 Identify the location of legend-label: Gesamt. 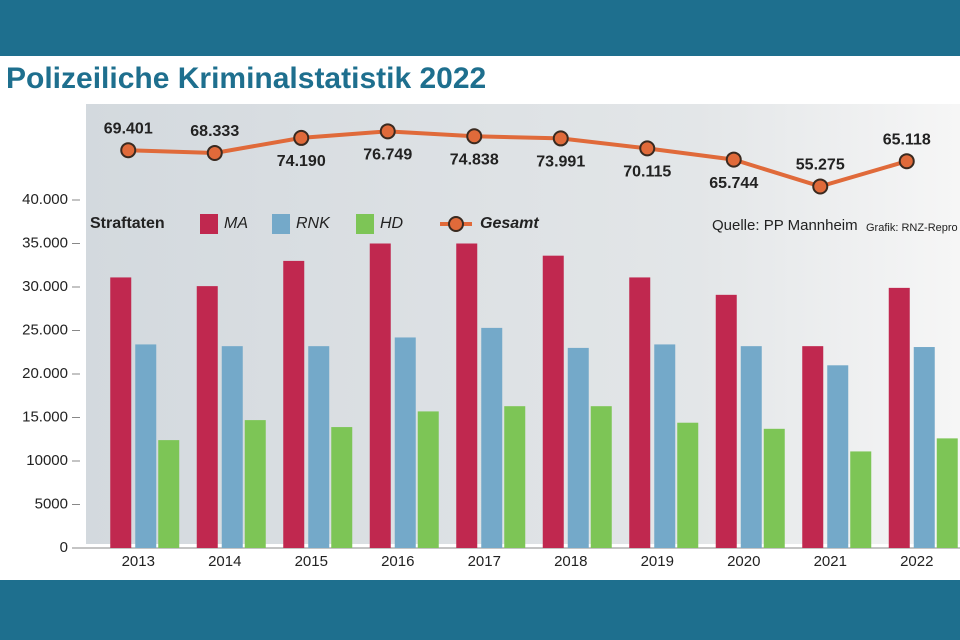
(509, 223).